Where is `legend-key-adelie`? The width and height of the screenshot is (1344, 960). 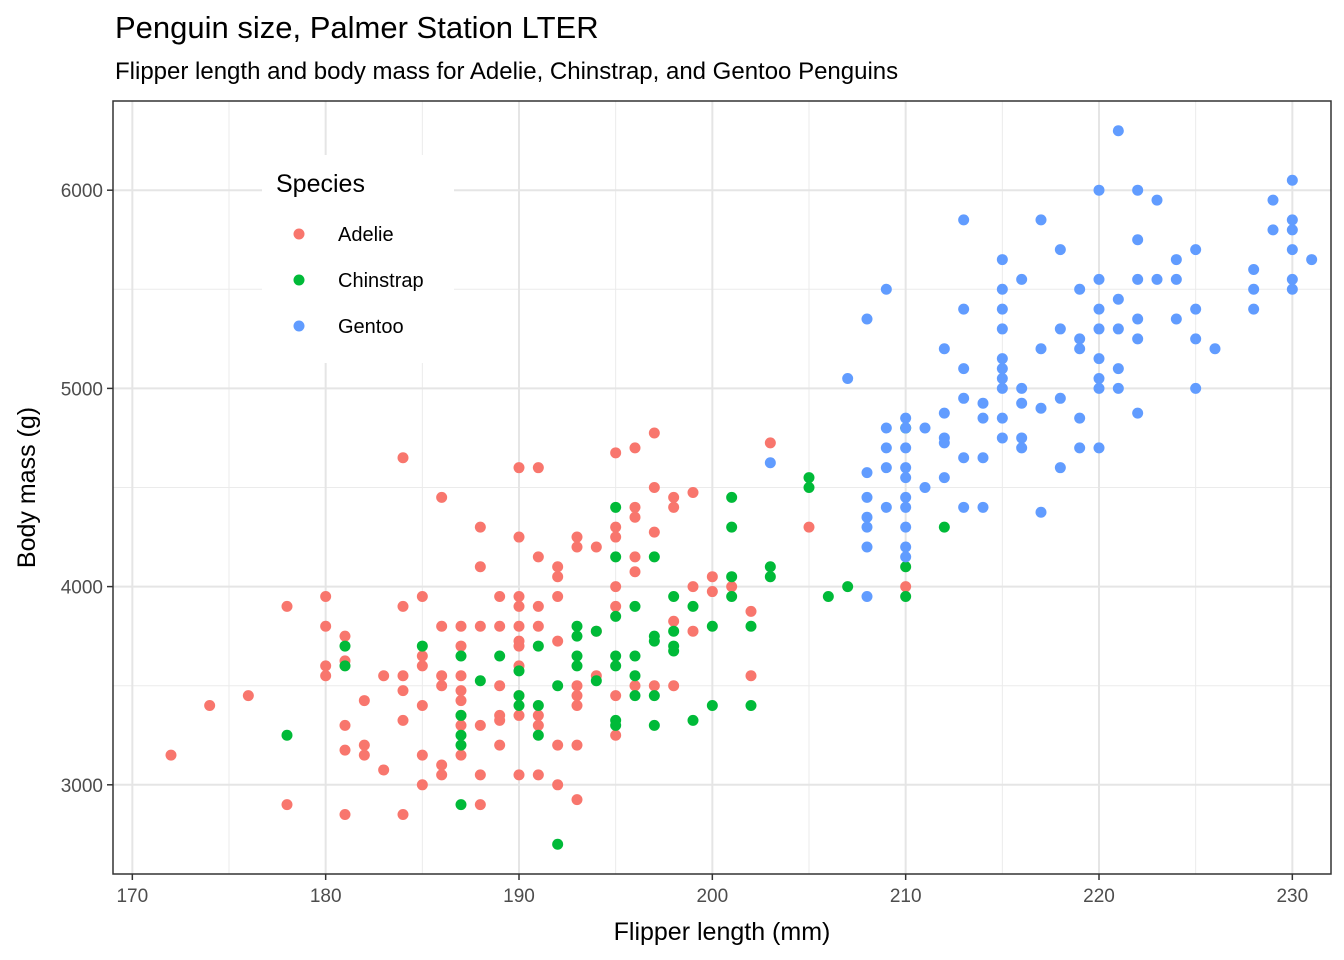
legend-key-adelie is located at coordinates (299, 234).